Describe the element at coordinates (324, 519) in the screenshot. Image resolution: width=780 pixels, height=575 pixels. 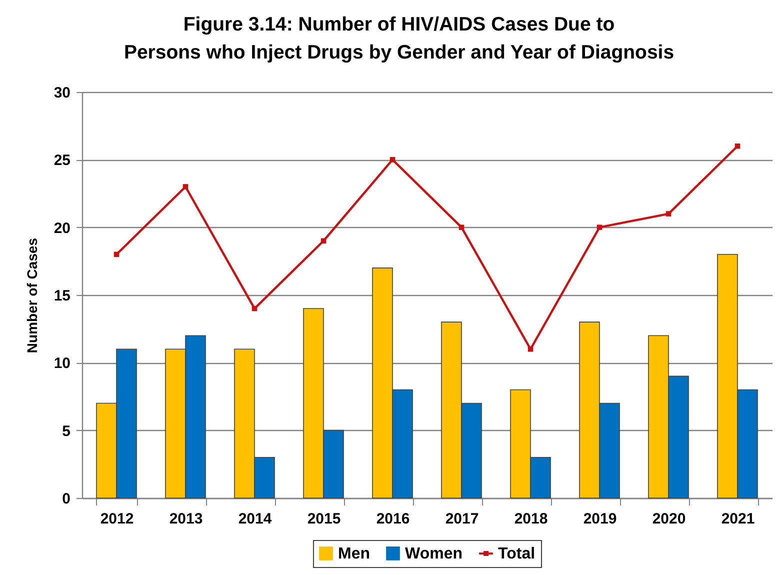
I see `x-tick-label: 2015` at that location.